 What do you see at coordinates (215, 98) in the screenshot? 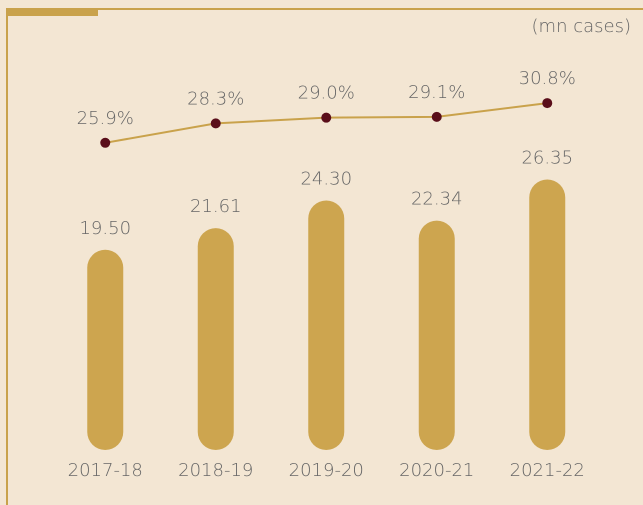
I see `line-value-label: 28.3%` at bounding box center [215, 98].